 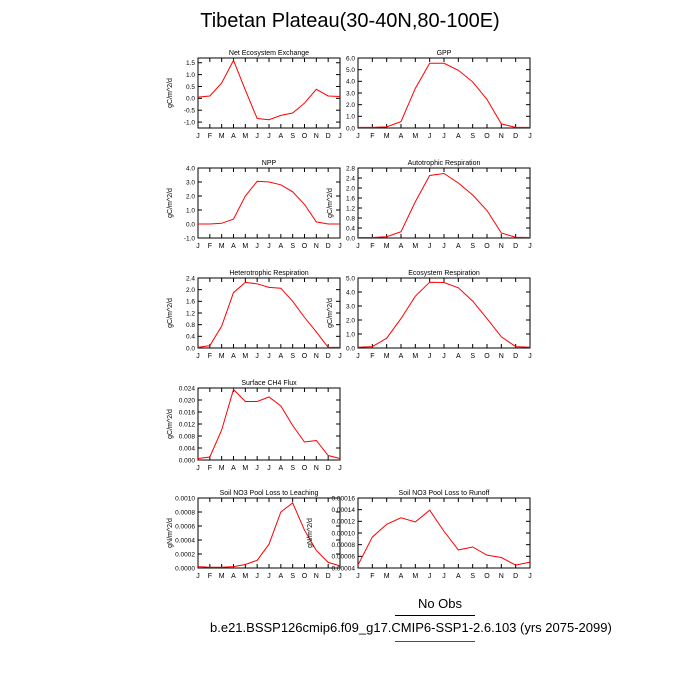 I want to click on y-tick-label: 0.008, so click(x=187, y=436).